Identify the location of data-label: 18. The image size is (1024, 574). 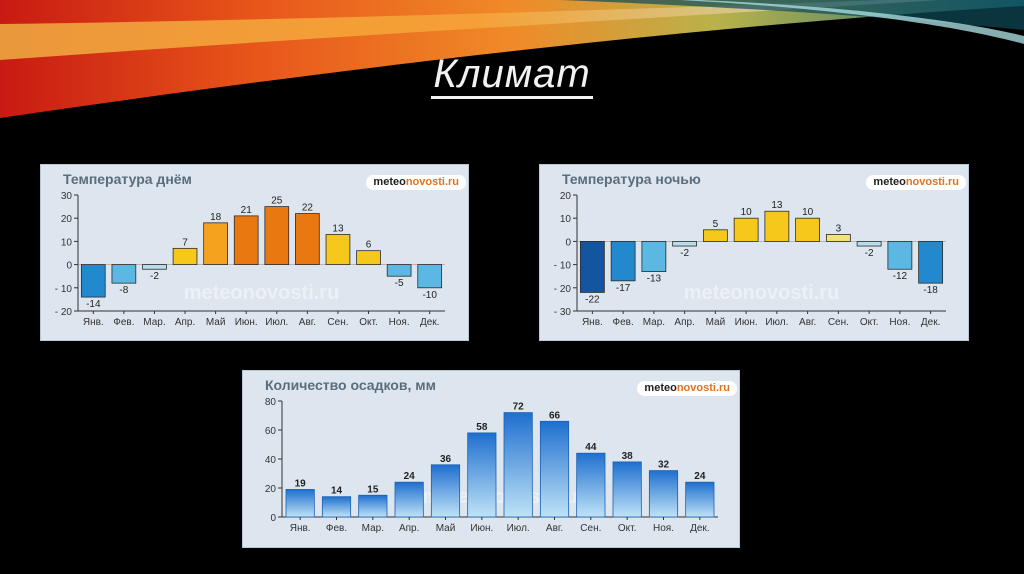
(216, 217).